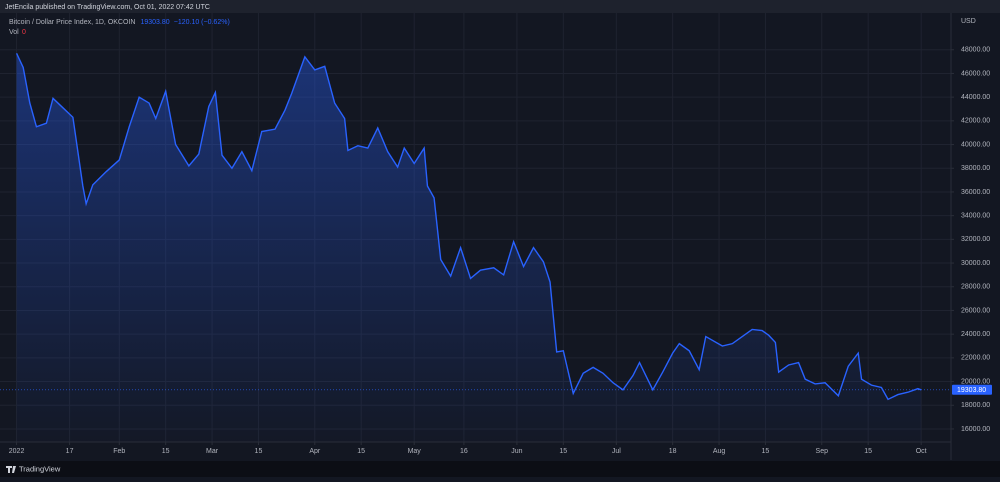 The width and height of the screenshot is (1000, 482). Describe the element at coordinates (975, 215) in the screenshot. I see `y-tick-label: 34000.00` at that location.